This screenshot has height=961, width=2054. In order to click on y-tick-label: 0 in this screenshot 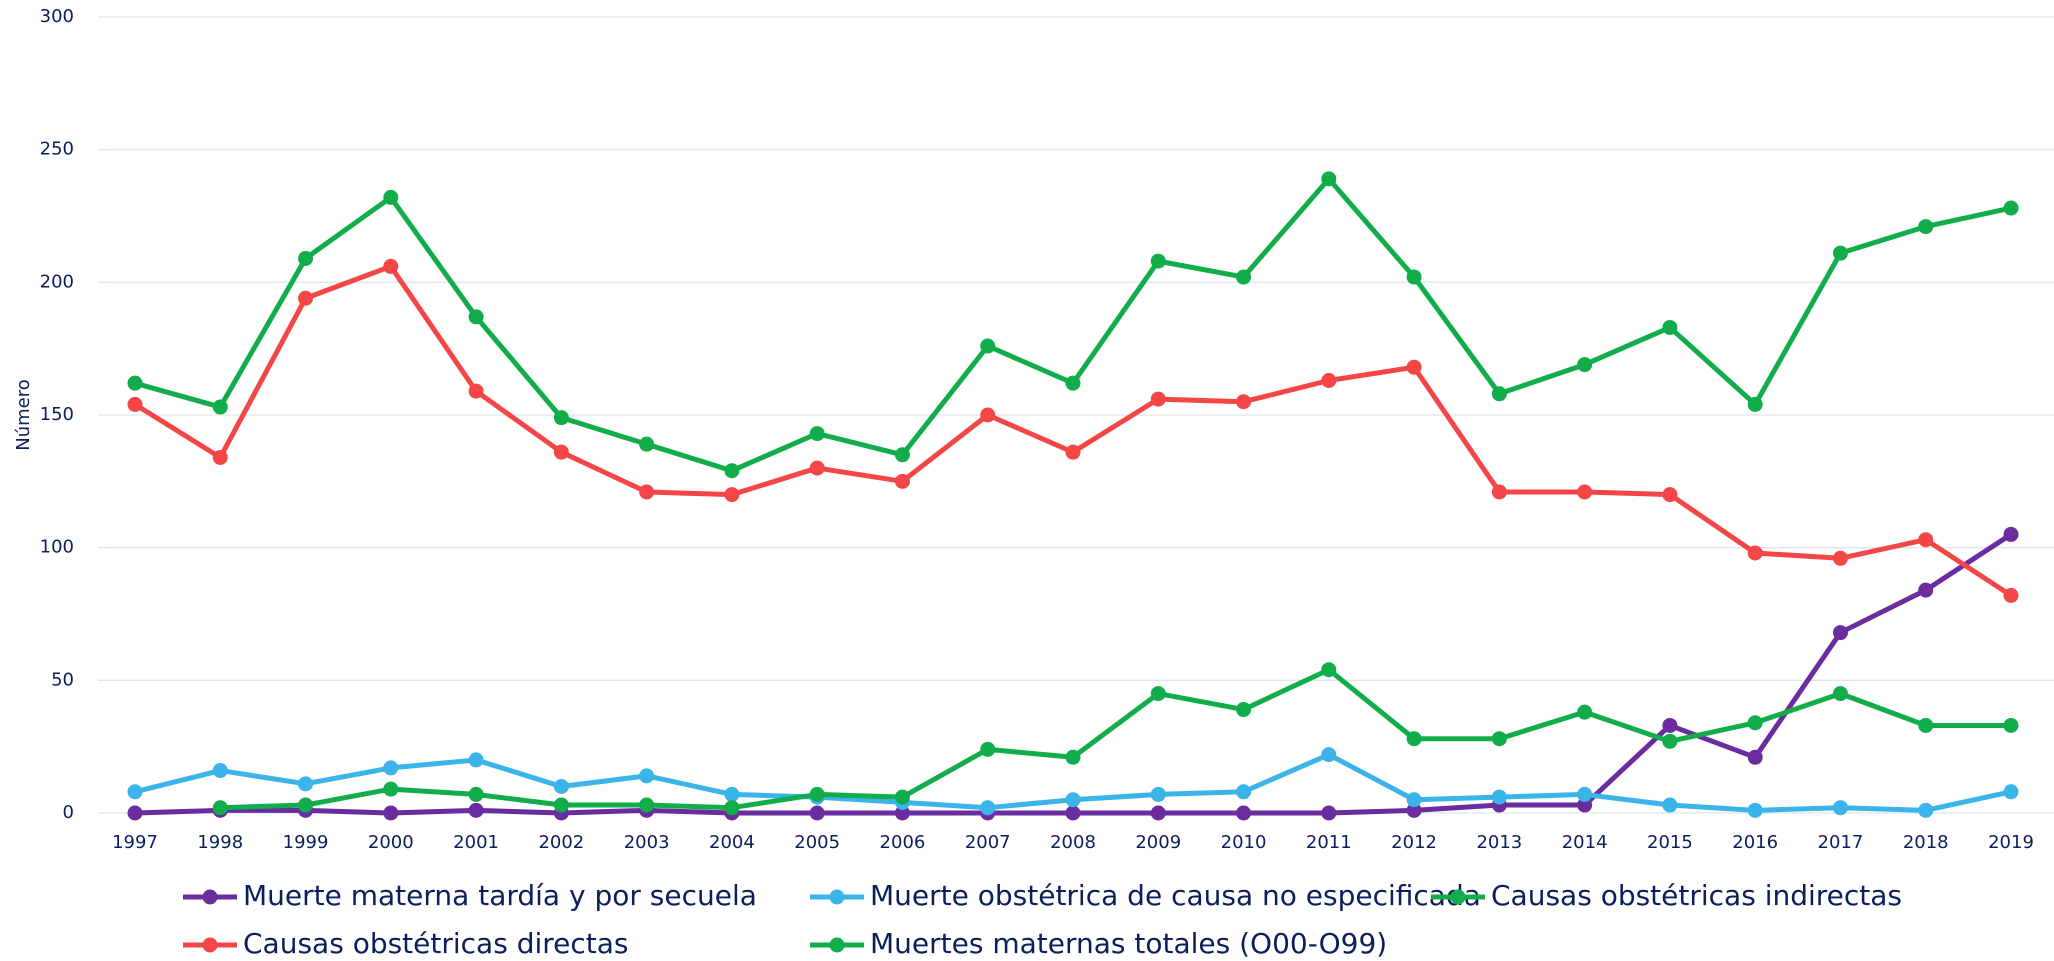, I will do `click(68, 812)`.